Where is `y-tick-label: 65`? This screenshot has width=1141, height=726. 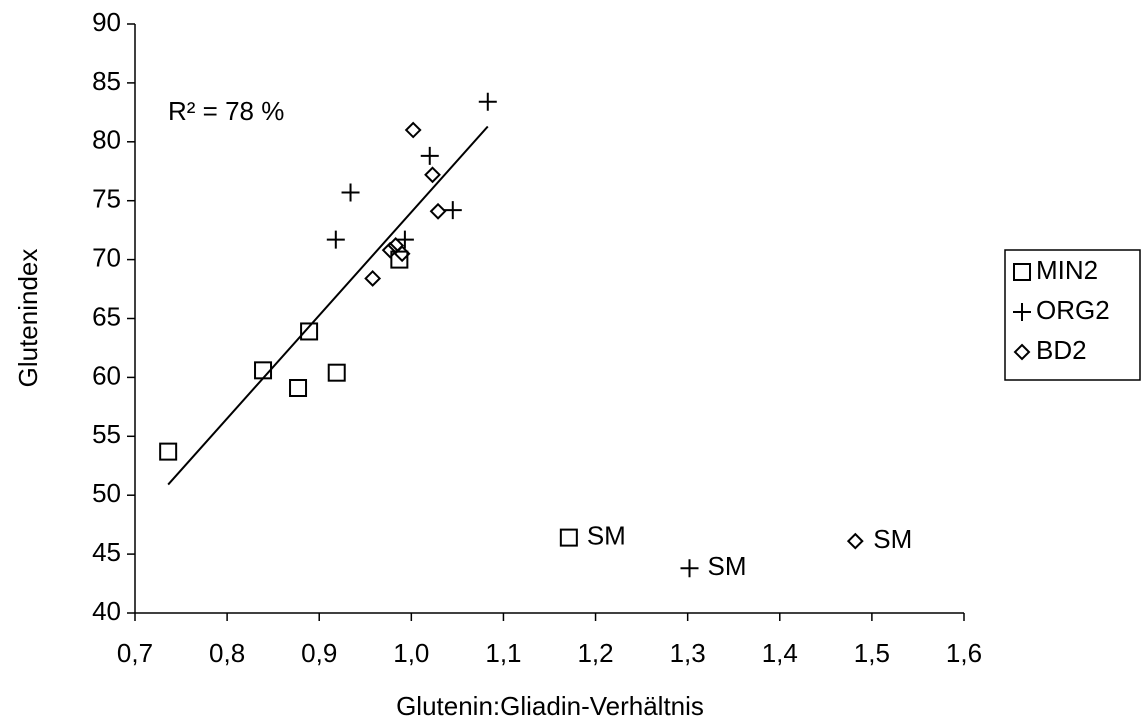
y-tick-label: 65 is located at coordinates (106, 316).